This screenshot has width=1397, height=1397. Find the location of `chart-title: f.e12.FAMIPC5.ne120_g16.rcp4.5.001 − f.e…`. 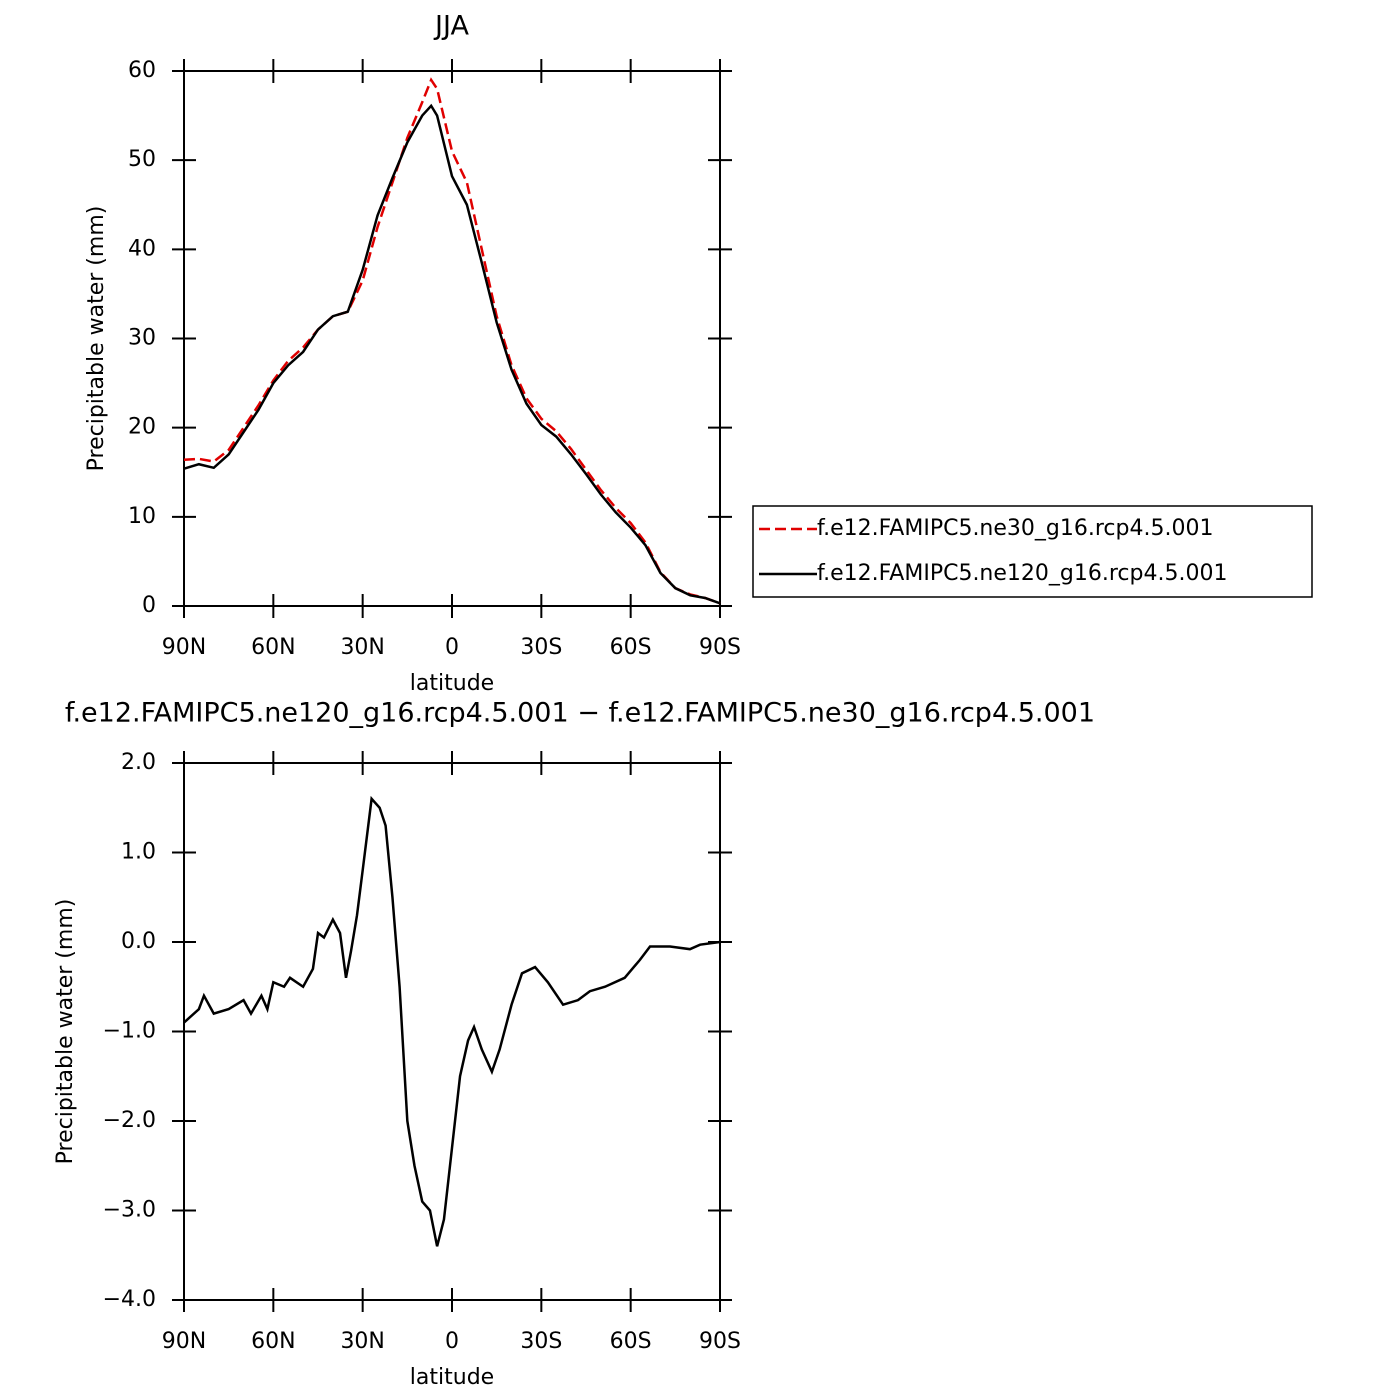

chart-title: f.e12.FAMIPC5.ne120_g16.rcp4.5.001 − f.e… is located at coordinates (580, 713).